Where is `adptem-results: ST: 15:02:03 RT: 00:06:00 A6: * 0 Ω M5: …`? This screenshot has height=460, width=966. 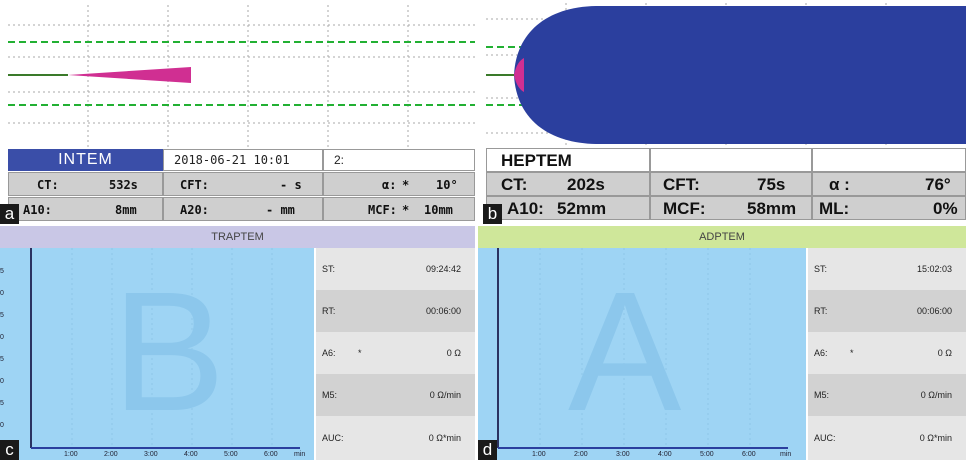
adptem-results: ST: 15:02:03 RT: 00:06:00 A6: * 0 Ω M5: … is located at coordinates (887, 354).